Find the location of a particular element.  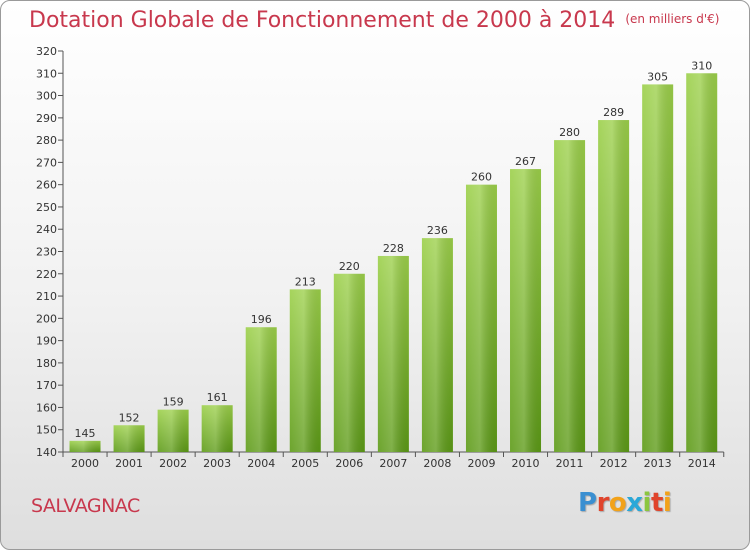

y-tick-label: 200 is located at coordinates (46, 318).